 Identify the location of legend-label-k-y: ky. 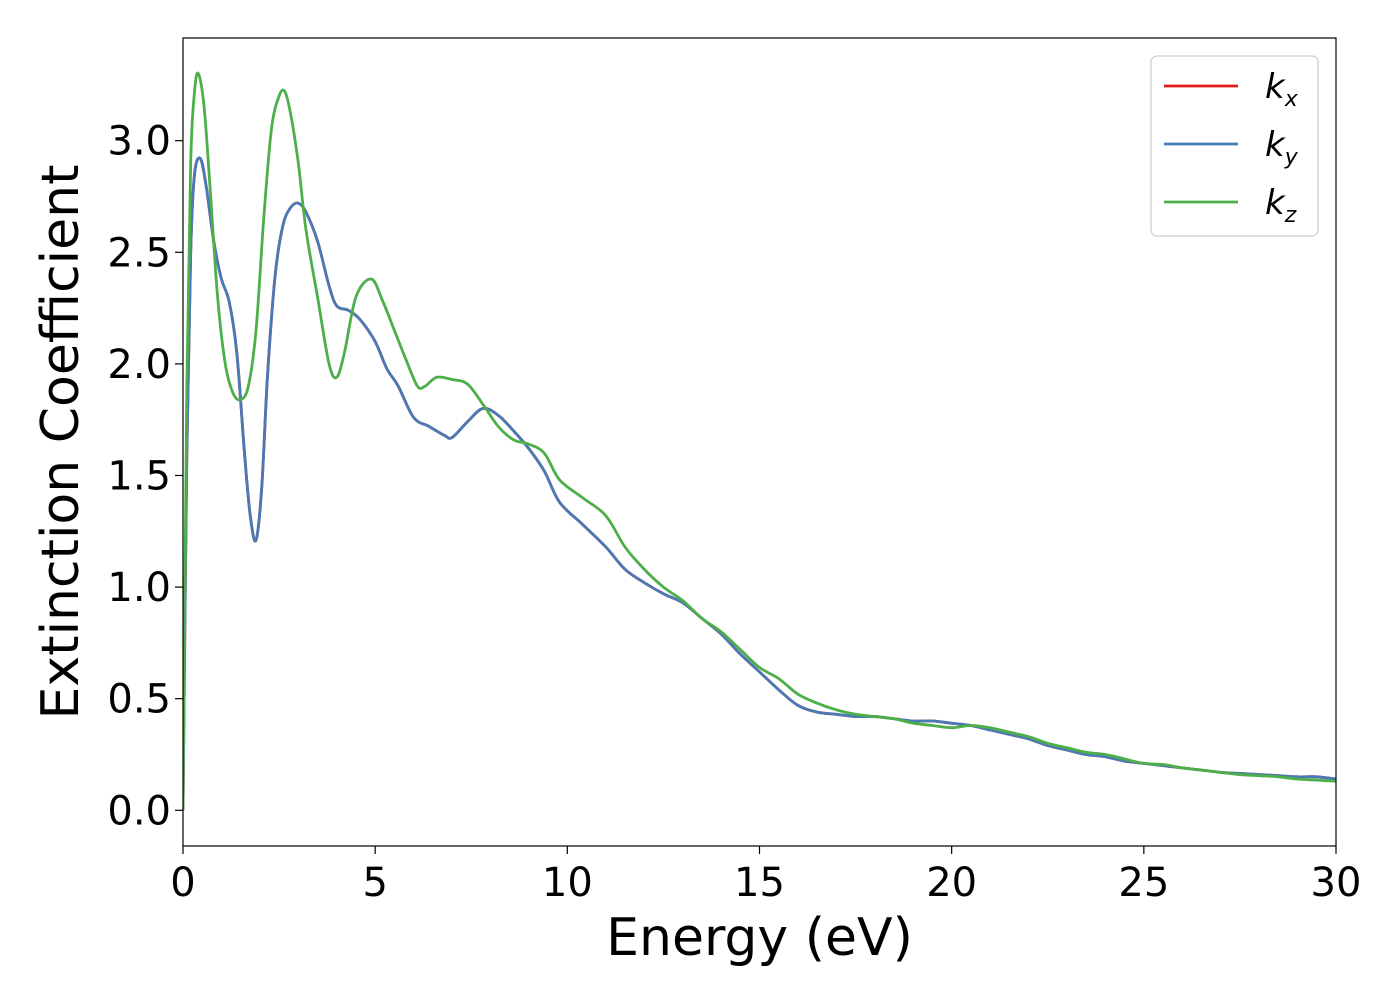
(1282, 147).